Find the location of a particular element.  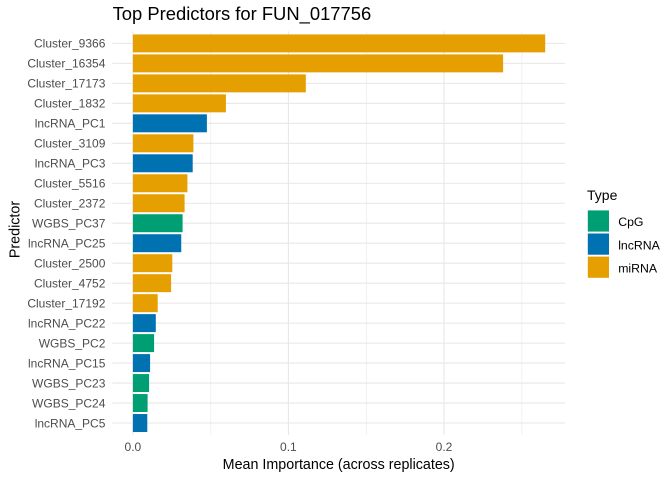

svg-text: Cluster_17173 is located at coordinates (66, 84).